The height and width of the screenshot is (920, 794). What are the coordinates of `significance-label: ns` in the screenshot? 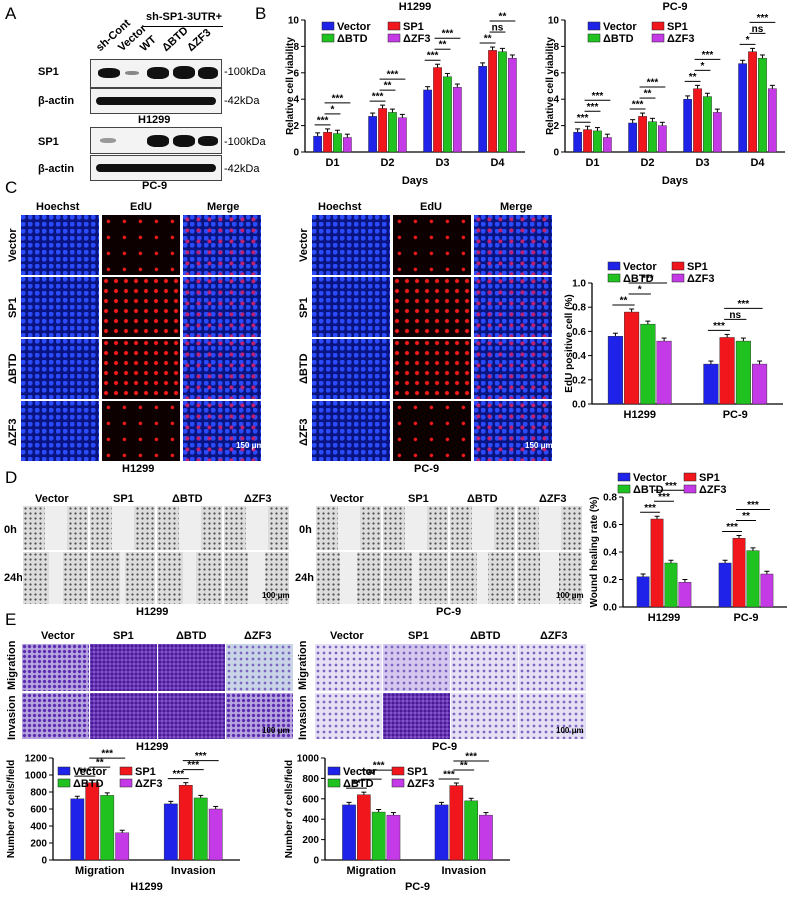 It's located at (498, 28).